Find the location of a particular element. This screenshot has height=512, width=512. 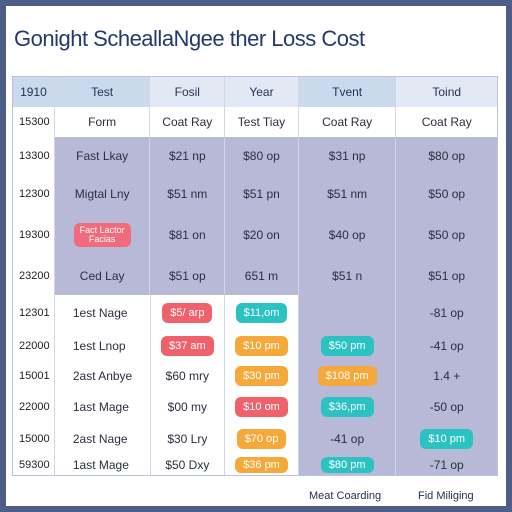

subheader-form: Form is located at coordinates (103, 122).